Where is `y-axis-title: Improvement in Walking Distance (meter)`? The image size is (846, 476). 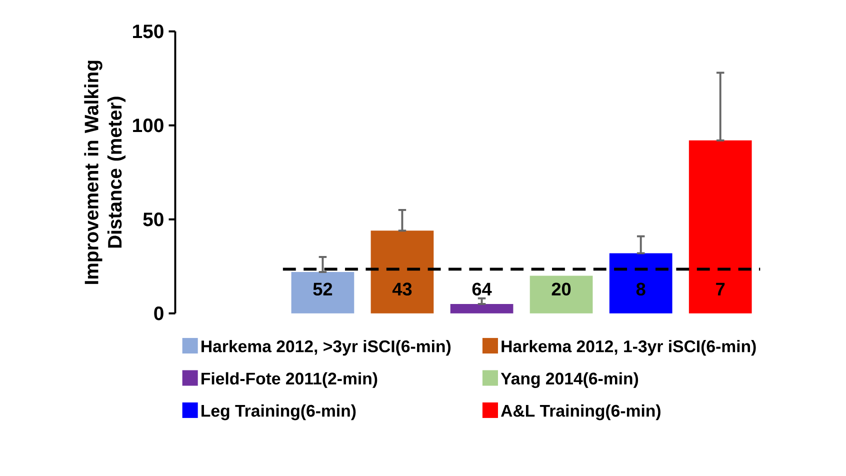 y-axis-title: Improvement in Walking Distance (meter) is located at coordinates (105, 172).